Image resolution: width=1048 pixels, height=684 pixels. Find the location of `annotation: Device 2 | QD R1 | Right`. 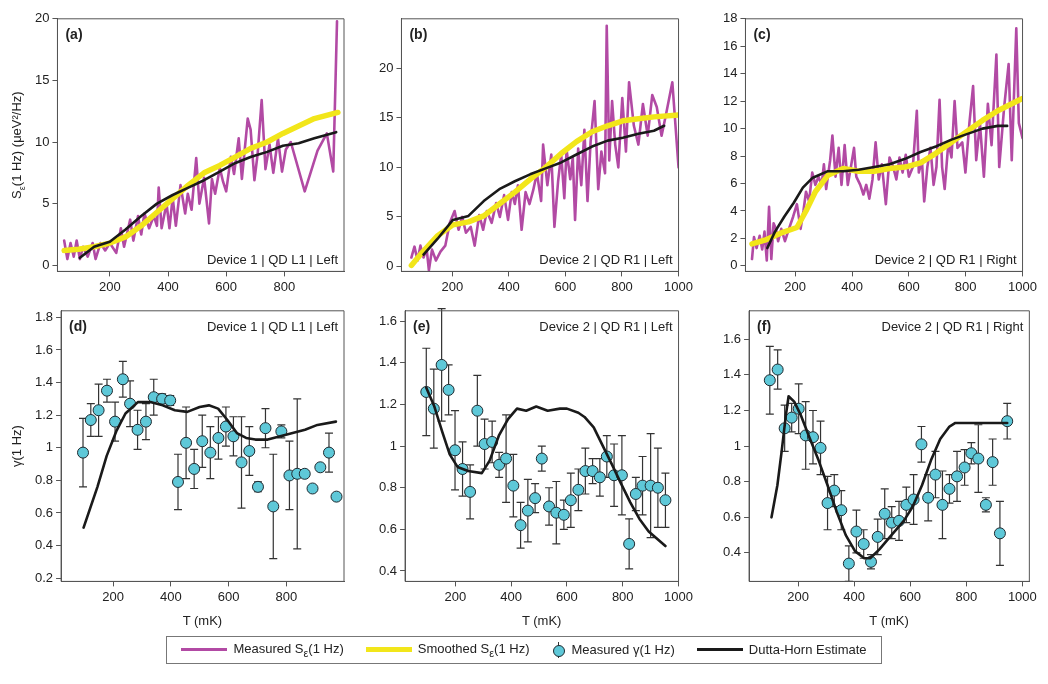

annotation: Device 2 | QD R1 | Right is located at coordinates (952, 326).